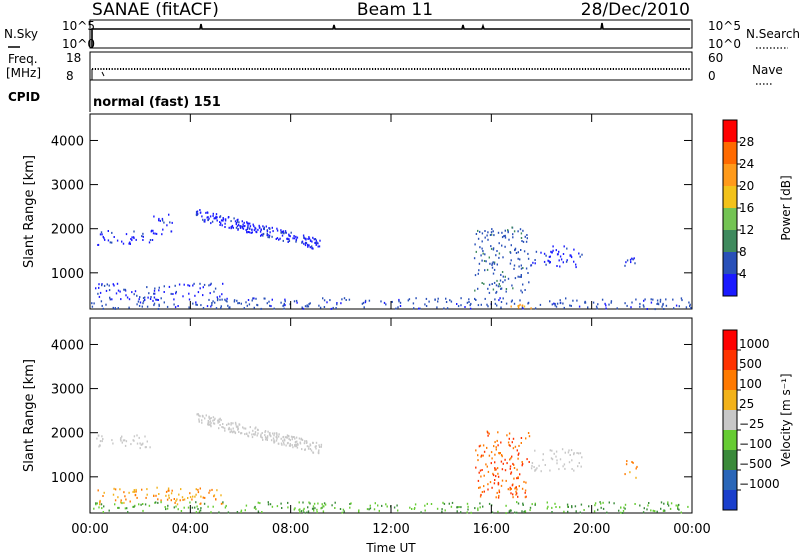 The image size is (800, 554). Describe the element at coordinates (501, 260) in the screenshot. I see `echo-region` at that location.